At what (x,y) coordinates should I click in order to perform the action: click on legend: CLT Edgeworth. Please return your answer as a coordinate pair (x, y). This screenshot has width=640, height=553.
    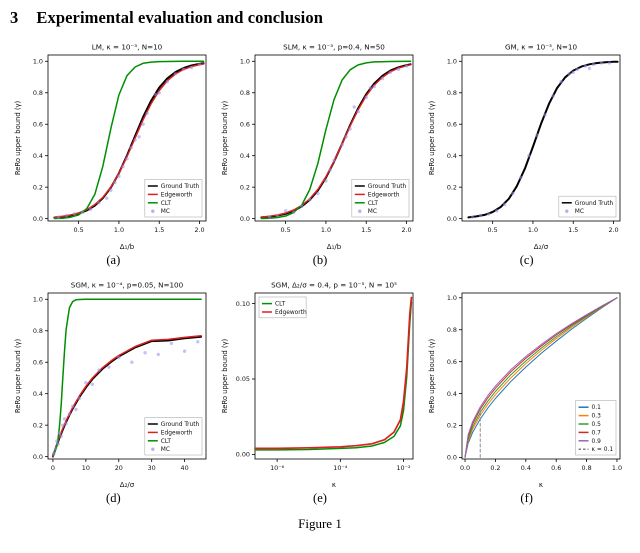
    Looking at the image, I should click on (282, 307).